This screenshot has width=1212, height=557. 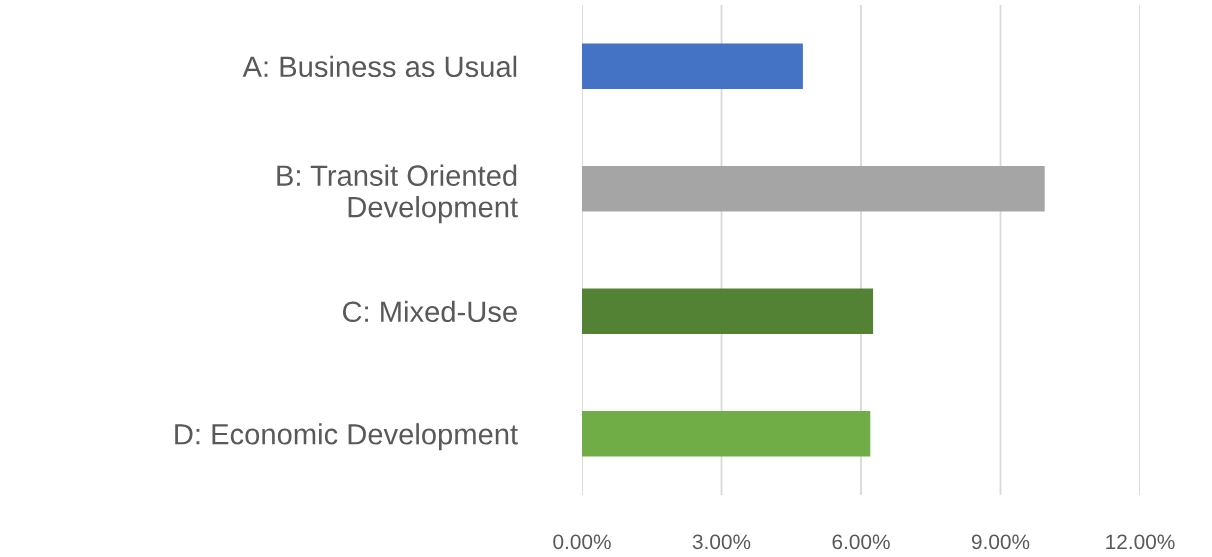 I want to click on x-tick-label: 6.00%, so click(x=861, y=542).